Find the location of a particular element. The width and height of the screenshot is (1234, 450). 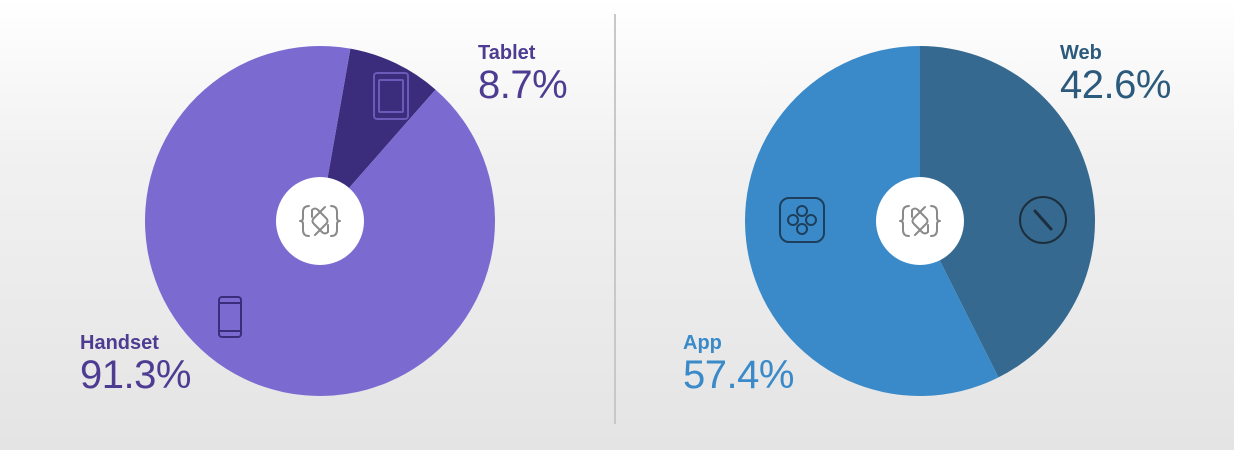

tablet-label: Tablet 8.7% is located at coordinates (523, 74).